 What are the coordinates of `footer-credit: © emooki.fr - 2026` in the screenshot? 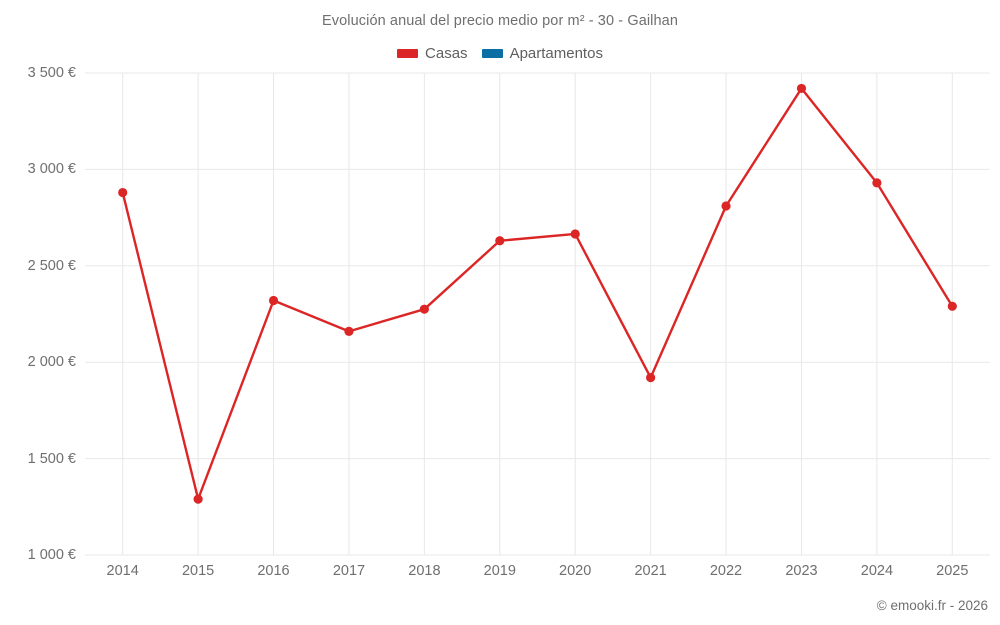 It's located at (932, 605).